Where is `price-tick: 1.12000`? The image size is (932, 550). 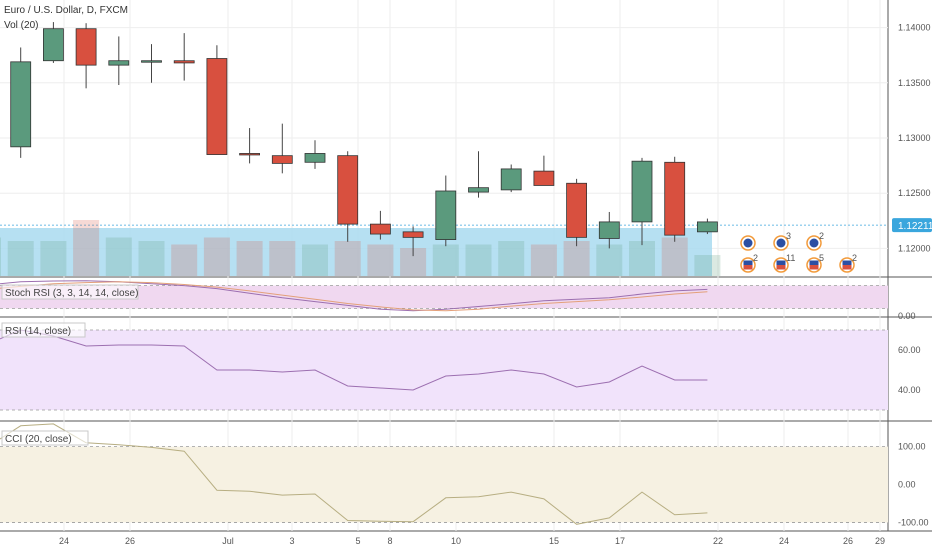 price-tick: 1.12000 is located at coordinates (914, 248).